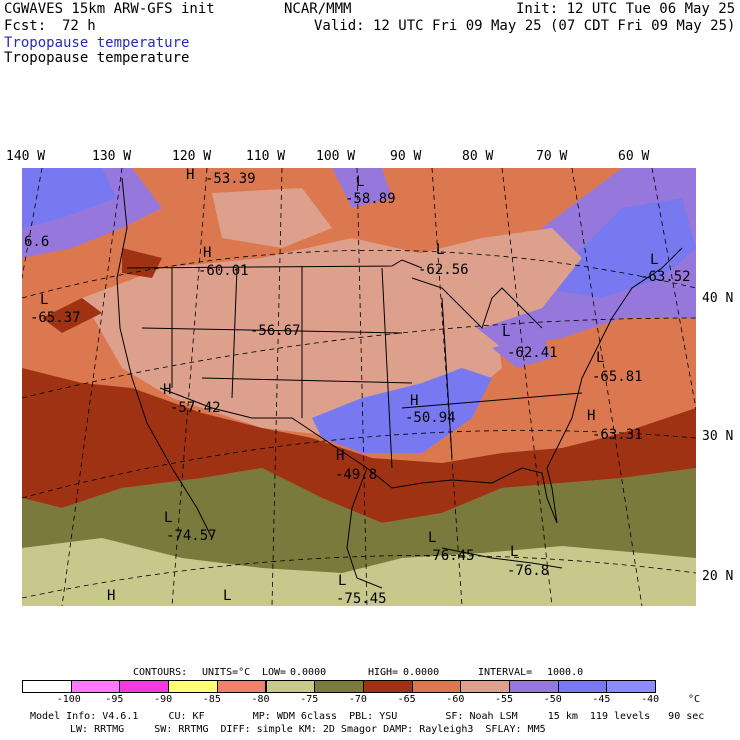  I want to click on color-scale-tick-label: -65, so click(406, 699).